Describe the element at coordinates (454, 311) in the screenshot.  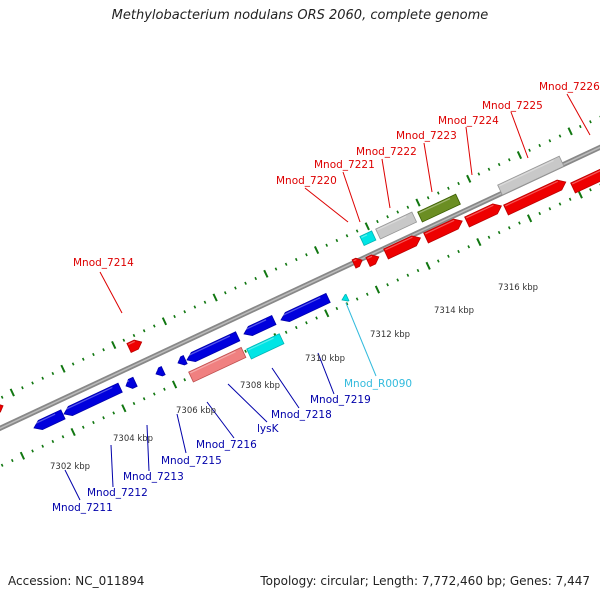
I see `kbp-label: 7314 kbp` at that location.